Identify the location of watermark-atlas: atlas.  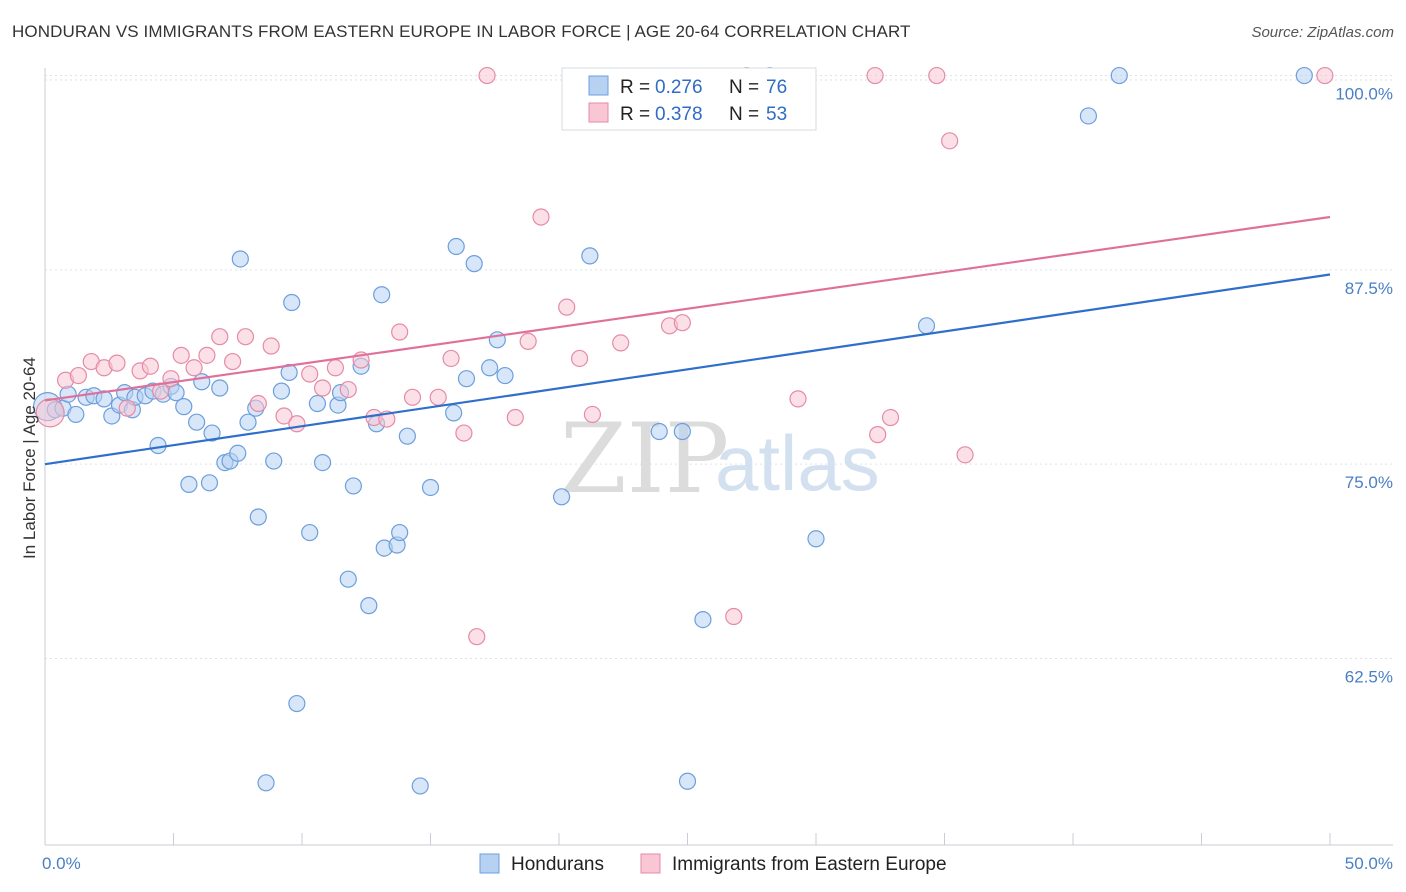
(797, 463).